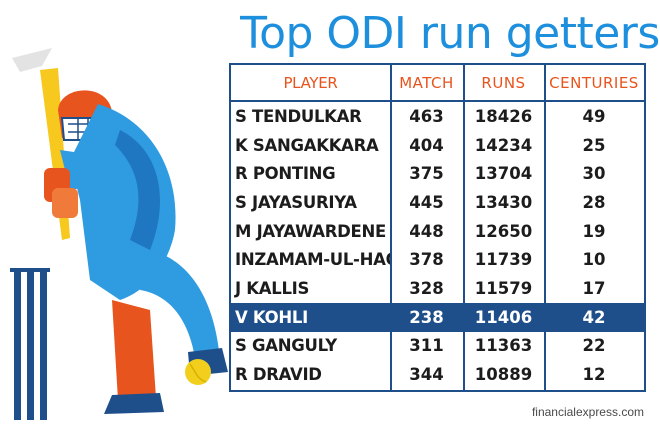 Image resolution: width=660 pixels, height=440 pixels. I want to click on cell-match: 378, so click(426, 260).